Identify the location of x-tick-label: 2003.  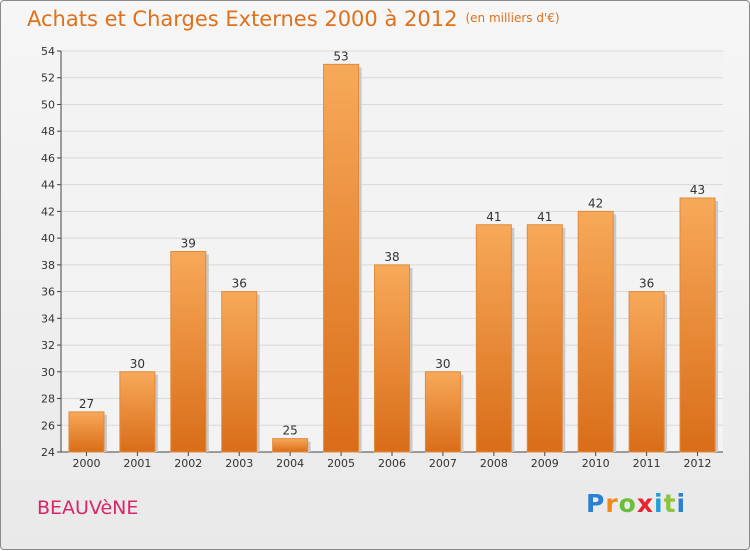
(239, 463).